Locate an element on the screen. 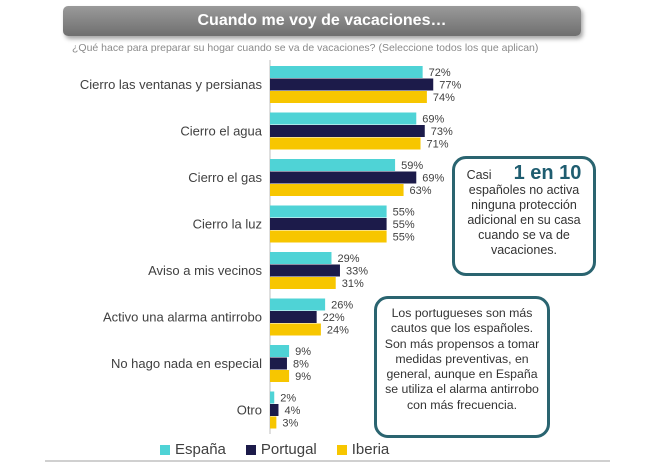  legend-label: España is located at coordinates (200, 449).